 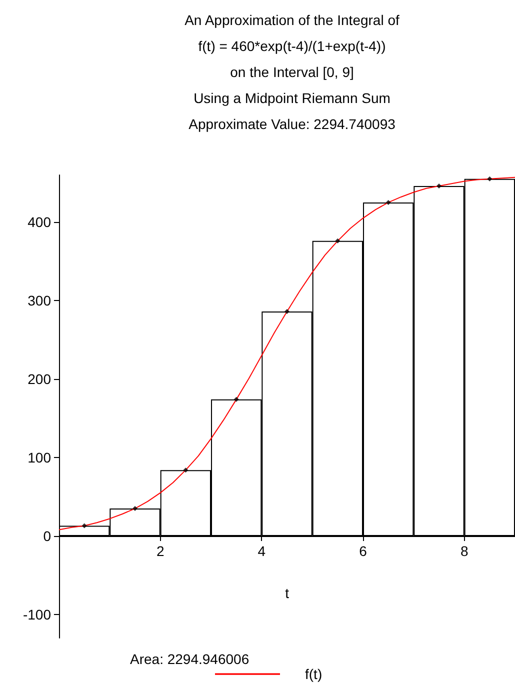 I want to click on text: Area: 2294.946006, so click(x=190, y=659).